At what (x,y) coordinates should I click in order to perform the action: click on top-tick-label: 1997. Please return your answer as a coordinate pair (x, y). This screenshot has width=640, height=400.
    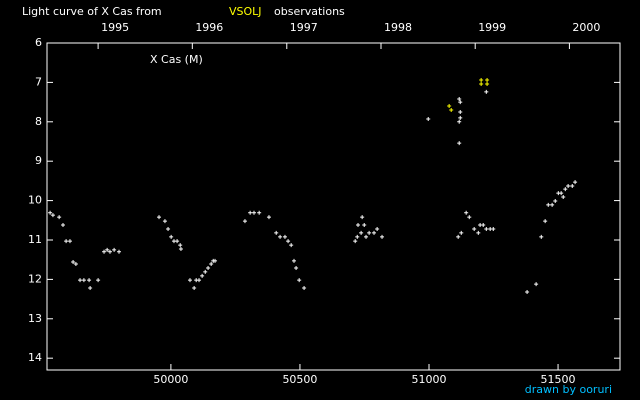
    Looking at the image, I should click on (304, 27).